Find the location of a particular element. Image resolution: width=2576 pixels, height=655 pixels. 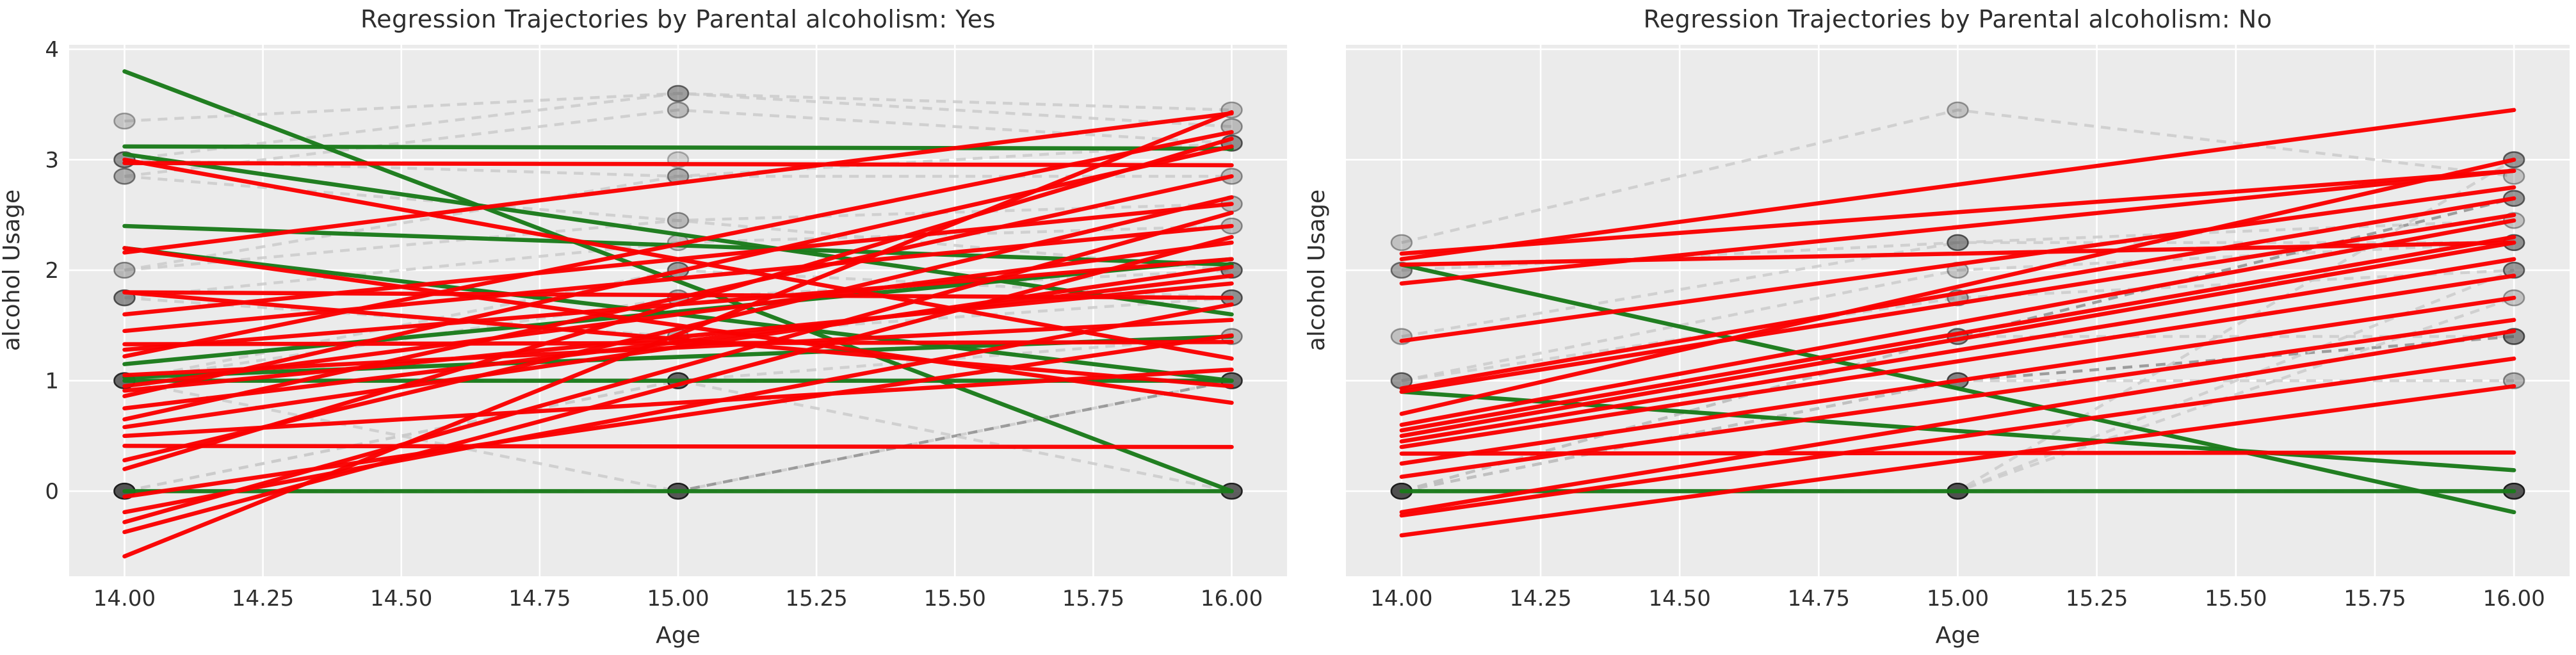

x-tick-label: 15.00 is located at coordinates (1958, 598).